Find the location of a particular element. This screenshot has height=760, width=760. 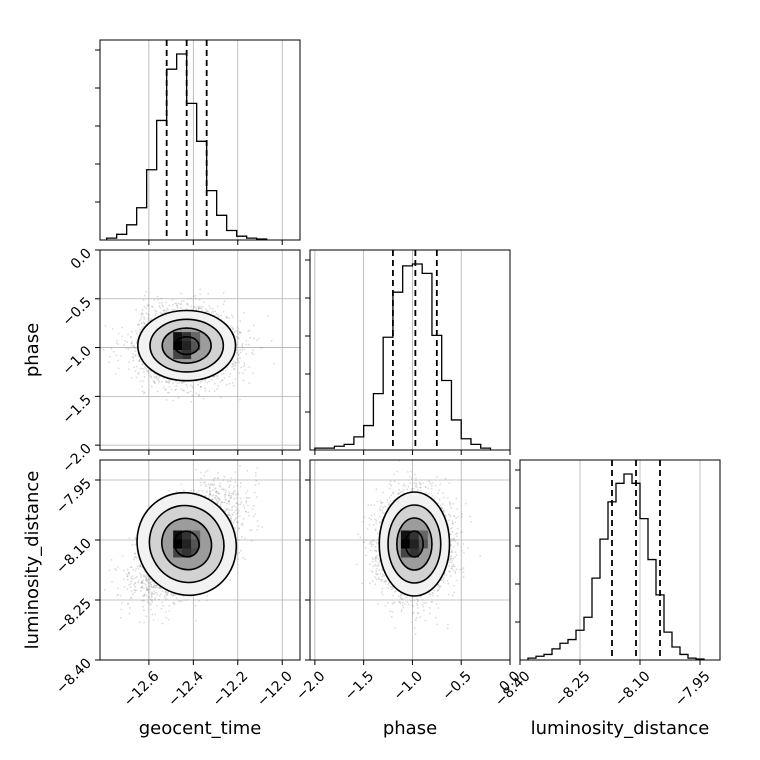

panel-frame-geocent_time-phase is located at coordinates (200, 350).